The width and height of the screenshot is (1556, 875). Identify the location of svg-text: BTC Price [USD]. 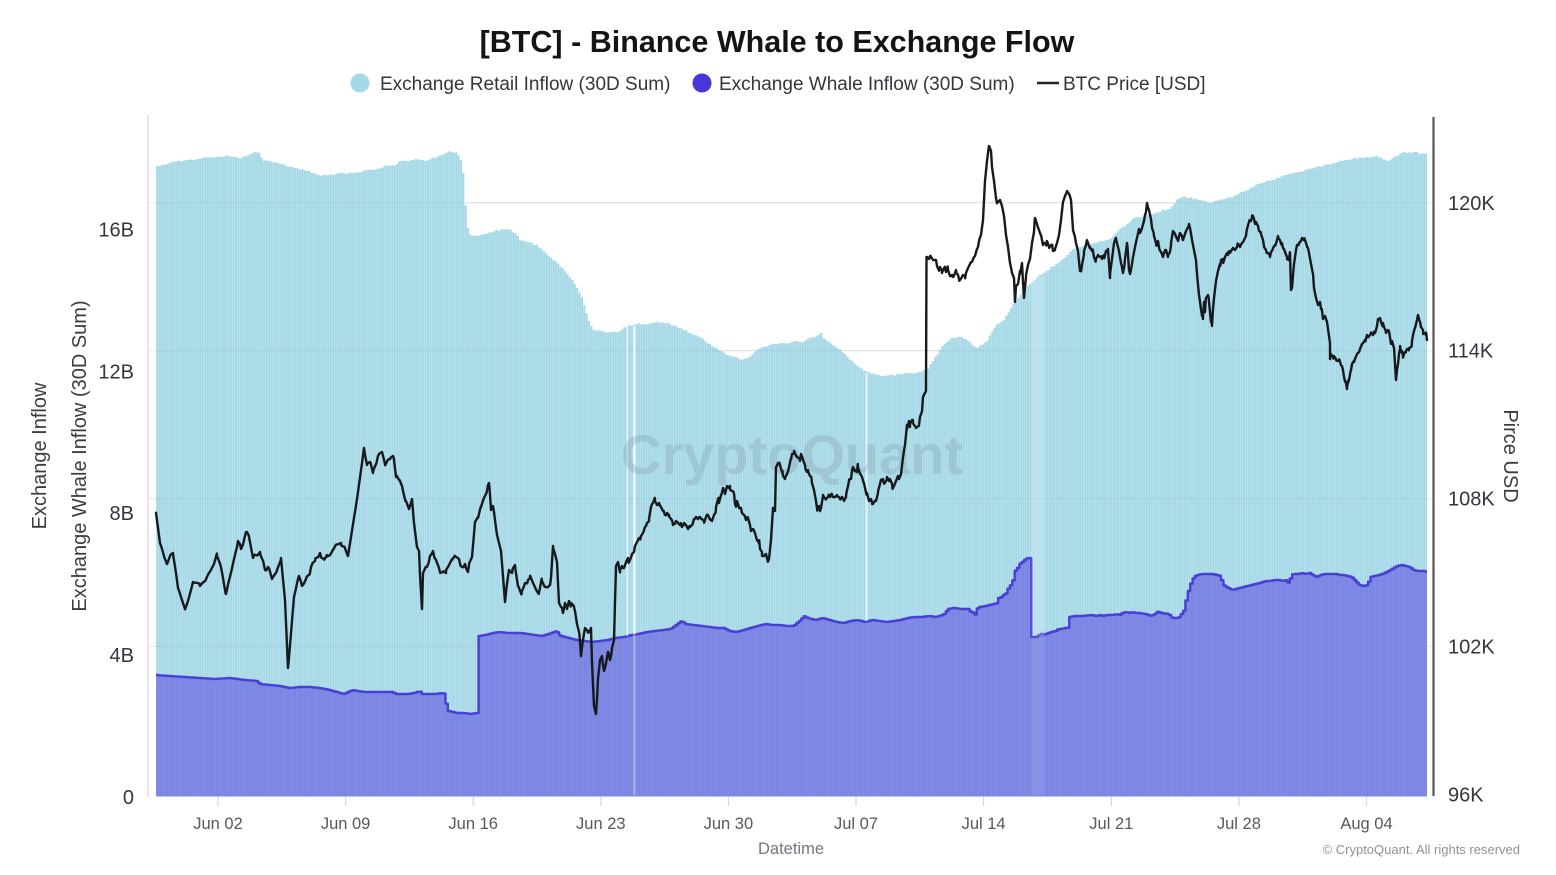
(1134, 84).